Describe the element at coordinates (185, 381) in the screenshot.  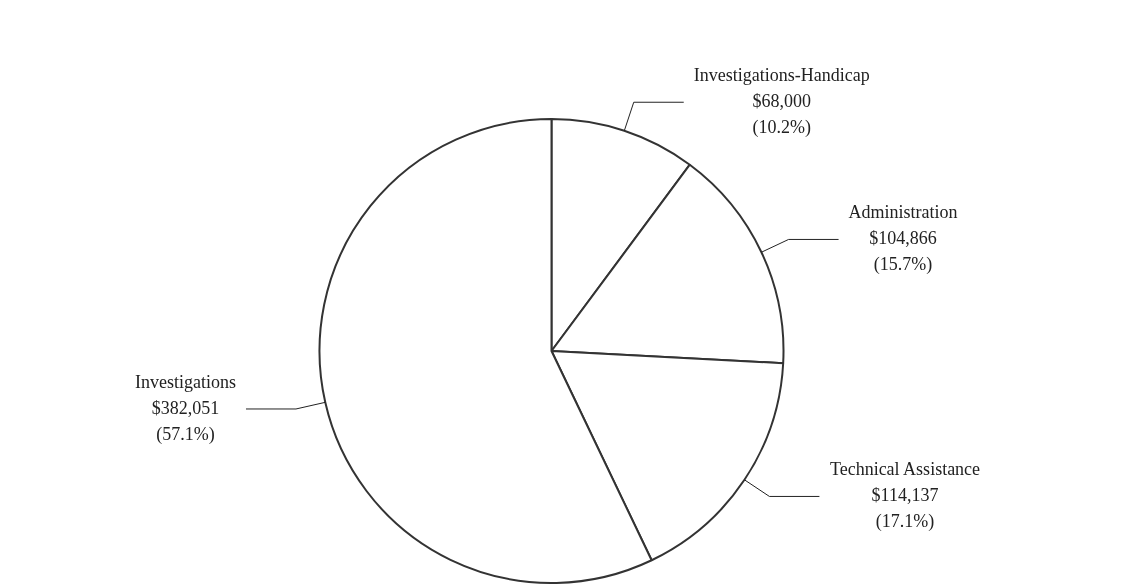
I see `slice-label: Investigations` at that location.